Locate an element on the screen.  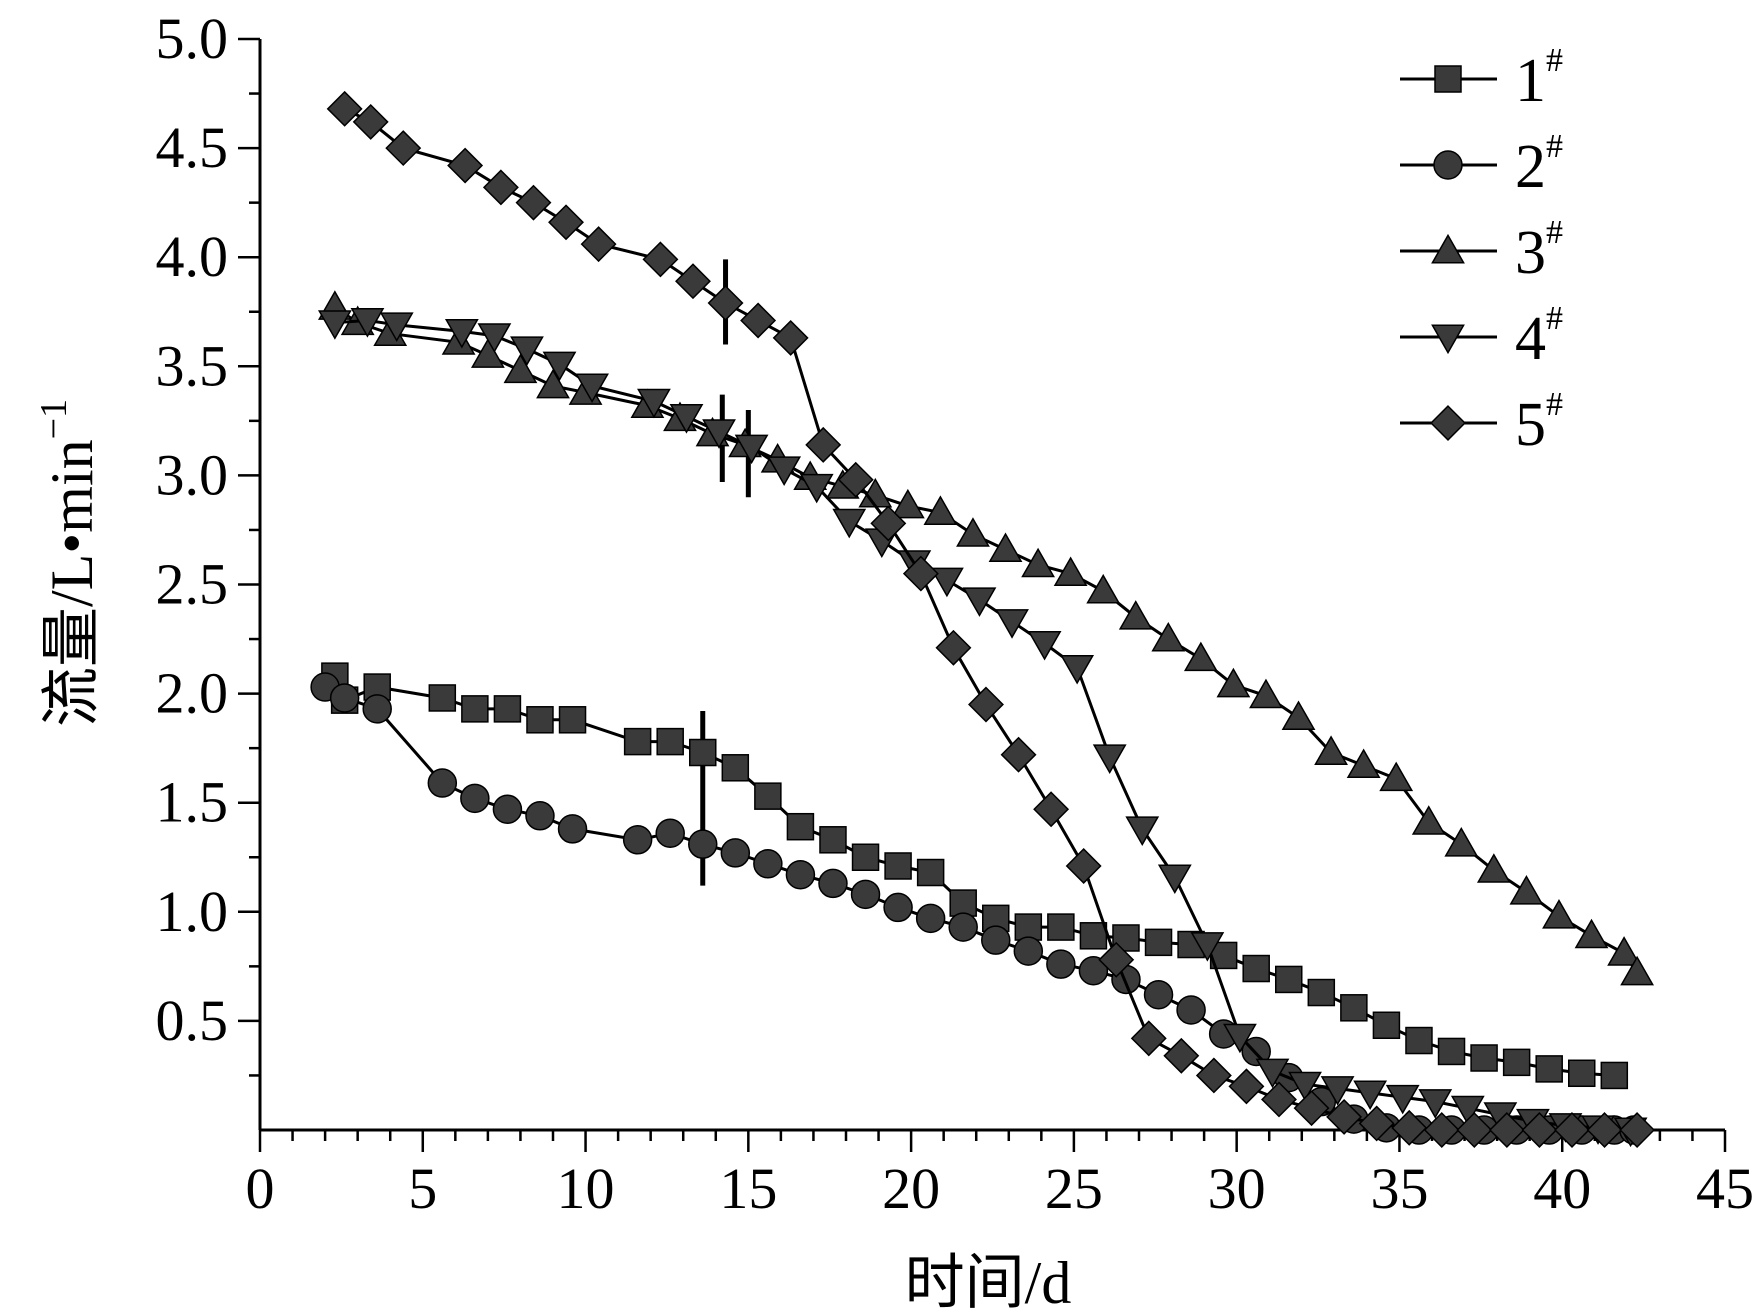
y-tick-label: 1.5 is located at coordinates (192, 802).